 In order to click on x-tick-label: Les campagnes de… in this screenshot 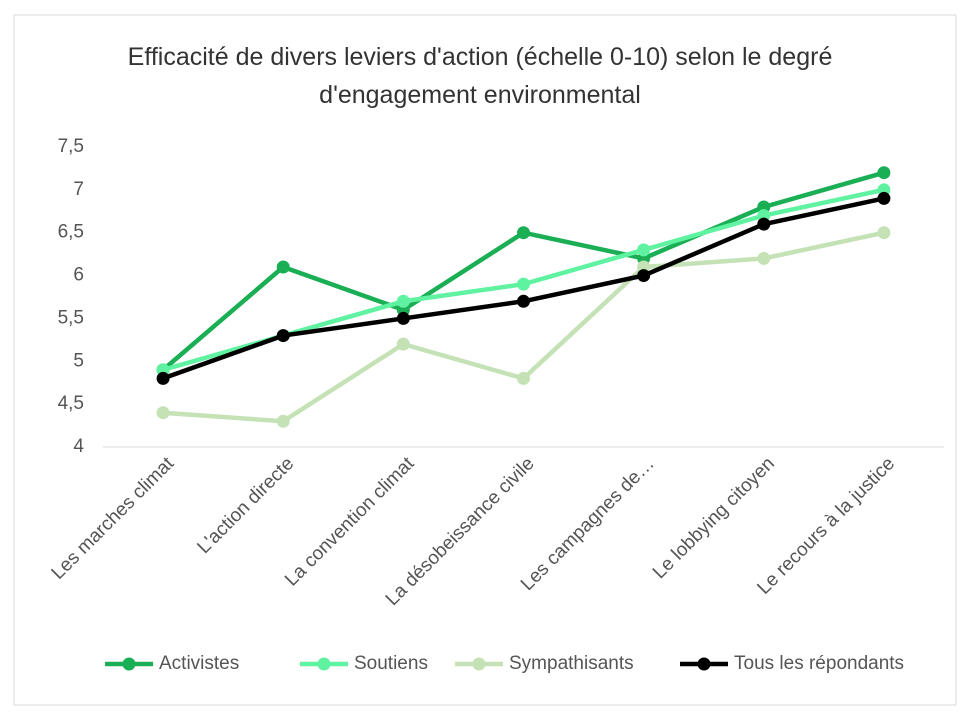, I will do `click(588, 524)`.